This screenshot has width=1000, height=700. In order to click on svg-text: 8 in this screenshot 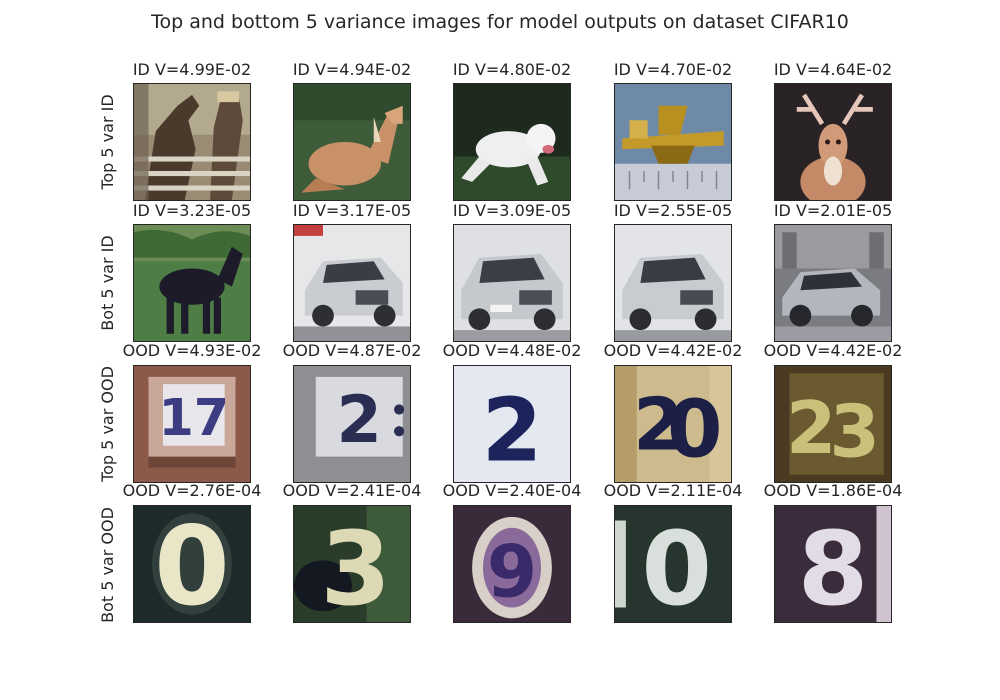, I will do `click(833, 566)`.